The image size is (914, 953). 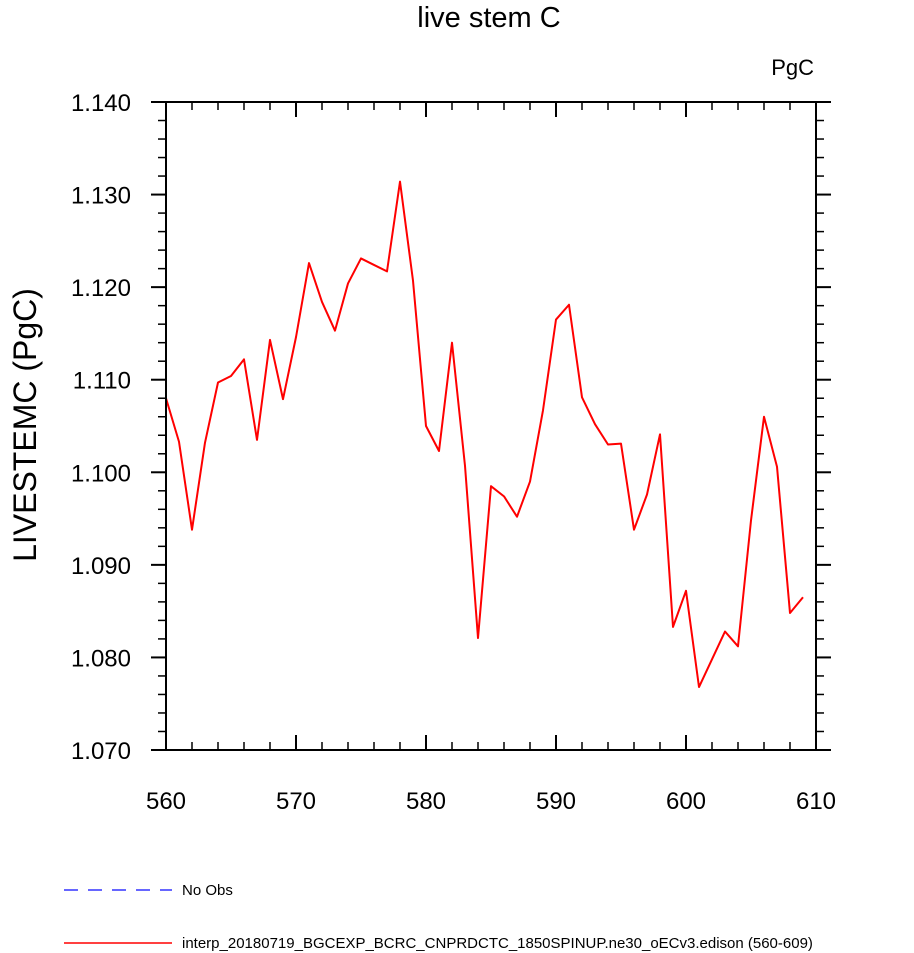 I want to click on y-tick-label: 1.080, so click(x=101, y=658).